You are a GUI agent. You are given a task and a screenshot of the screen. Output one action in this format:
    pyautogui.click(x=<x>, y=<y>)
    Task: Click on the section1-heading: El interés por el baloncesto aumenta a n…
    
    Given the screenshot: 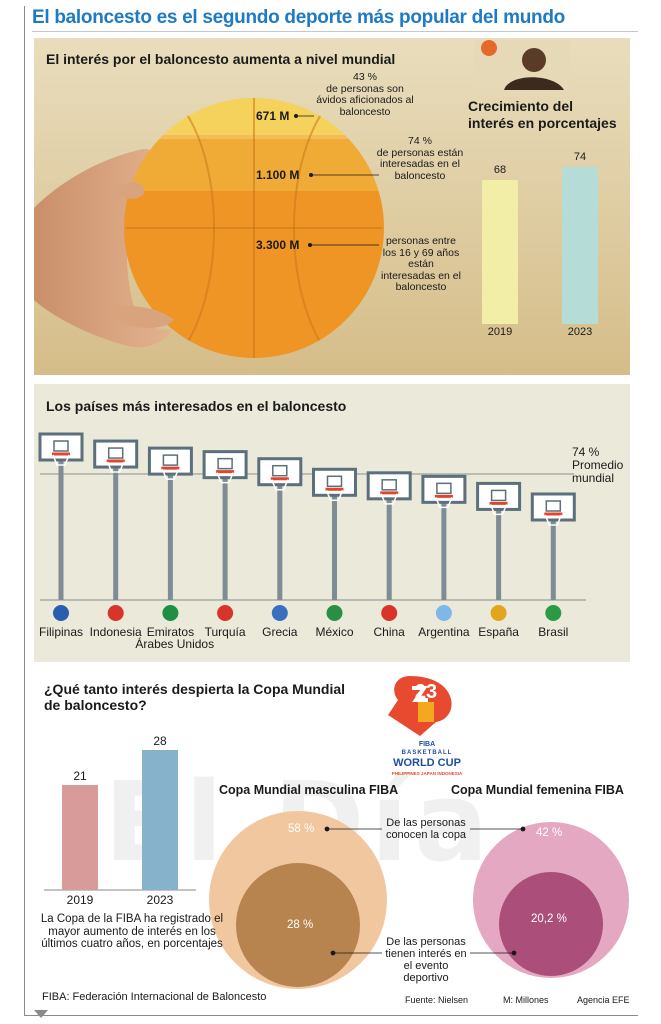 What is the action you would take?
    pyautogui.click(x=221, y=59)
    